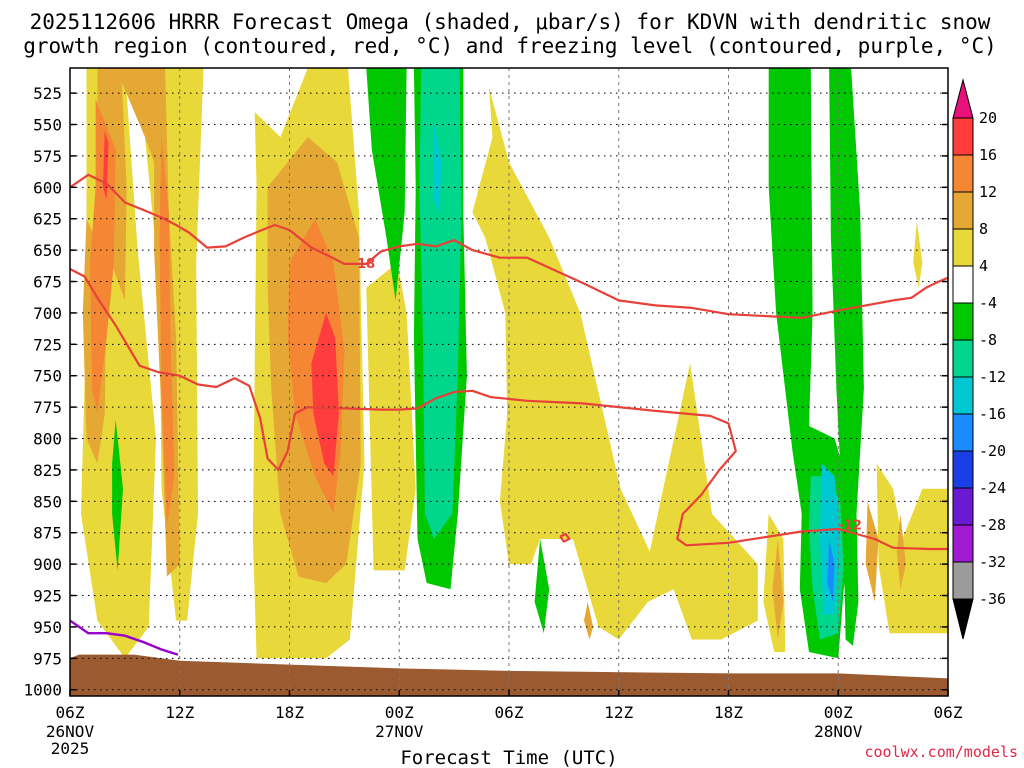 The height and width of the screenshot is (768, 1024). Describe the element at coordinates (992, 525) in the screenshot. I see `colorbar-label-11: -28` at that location.